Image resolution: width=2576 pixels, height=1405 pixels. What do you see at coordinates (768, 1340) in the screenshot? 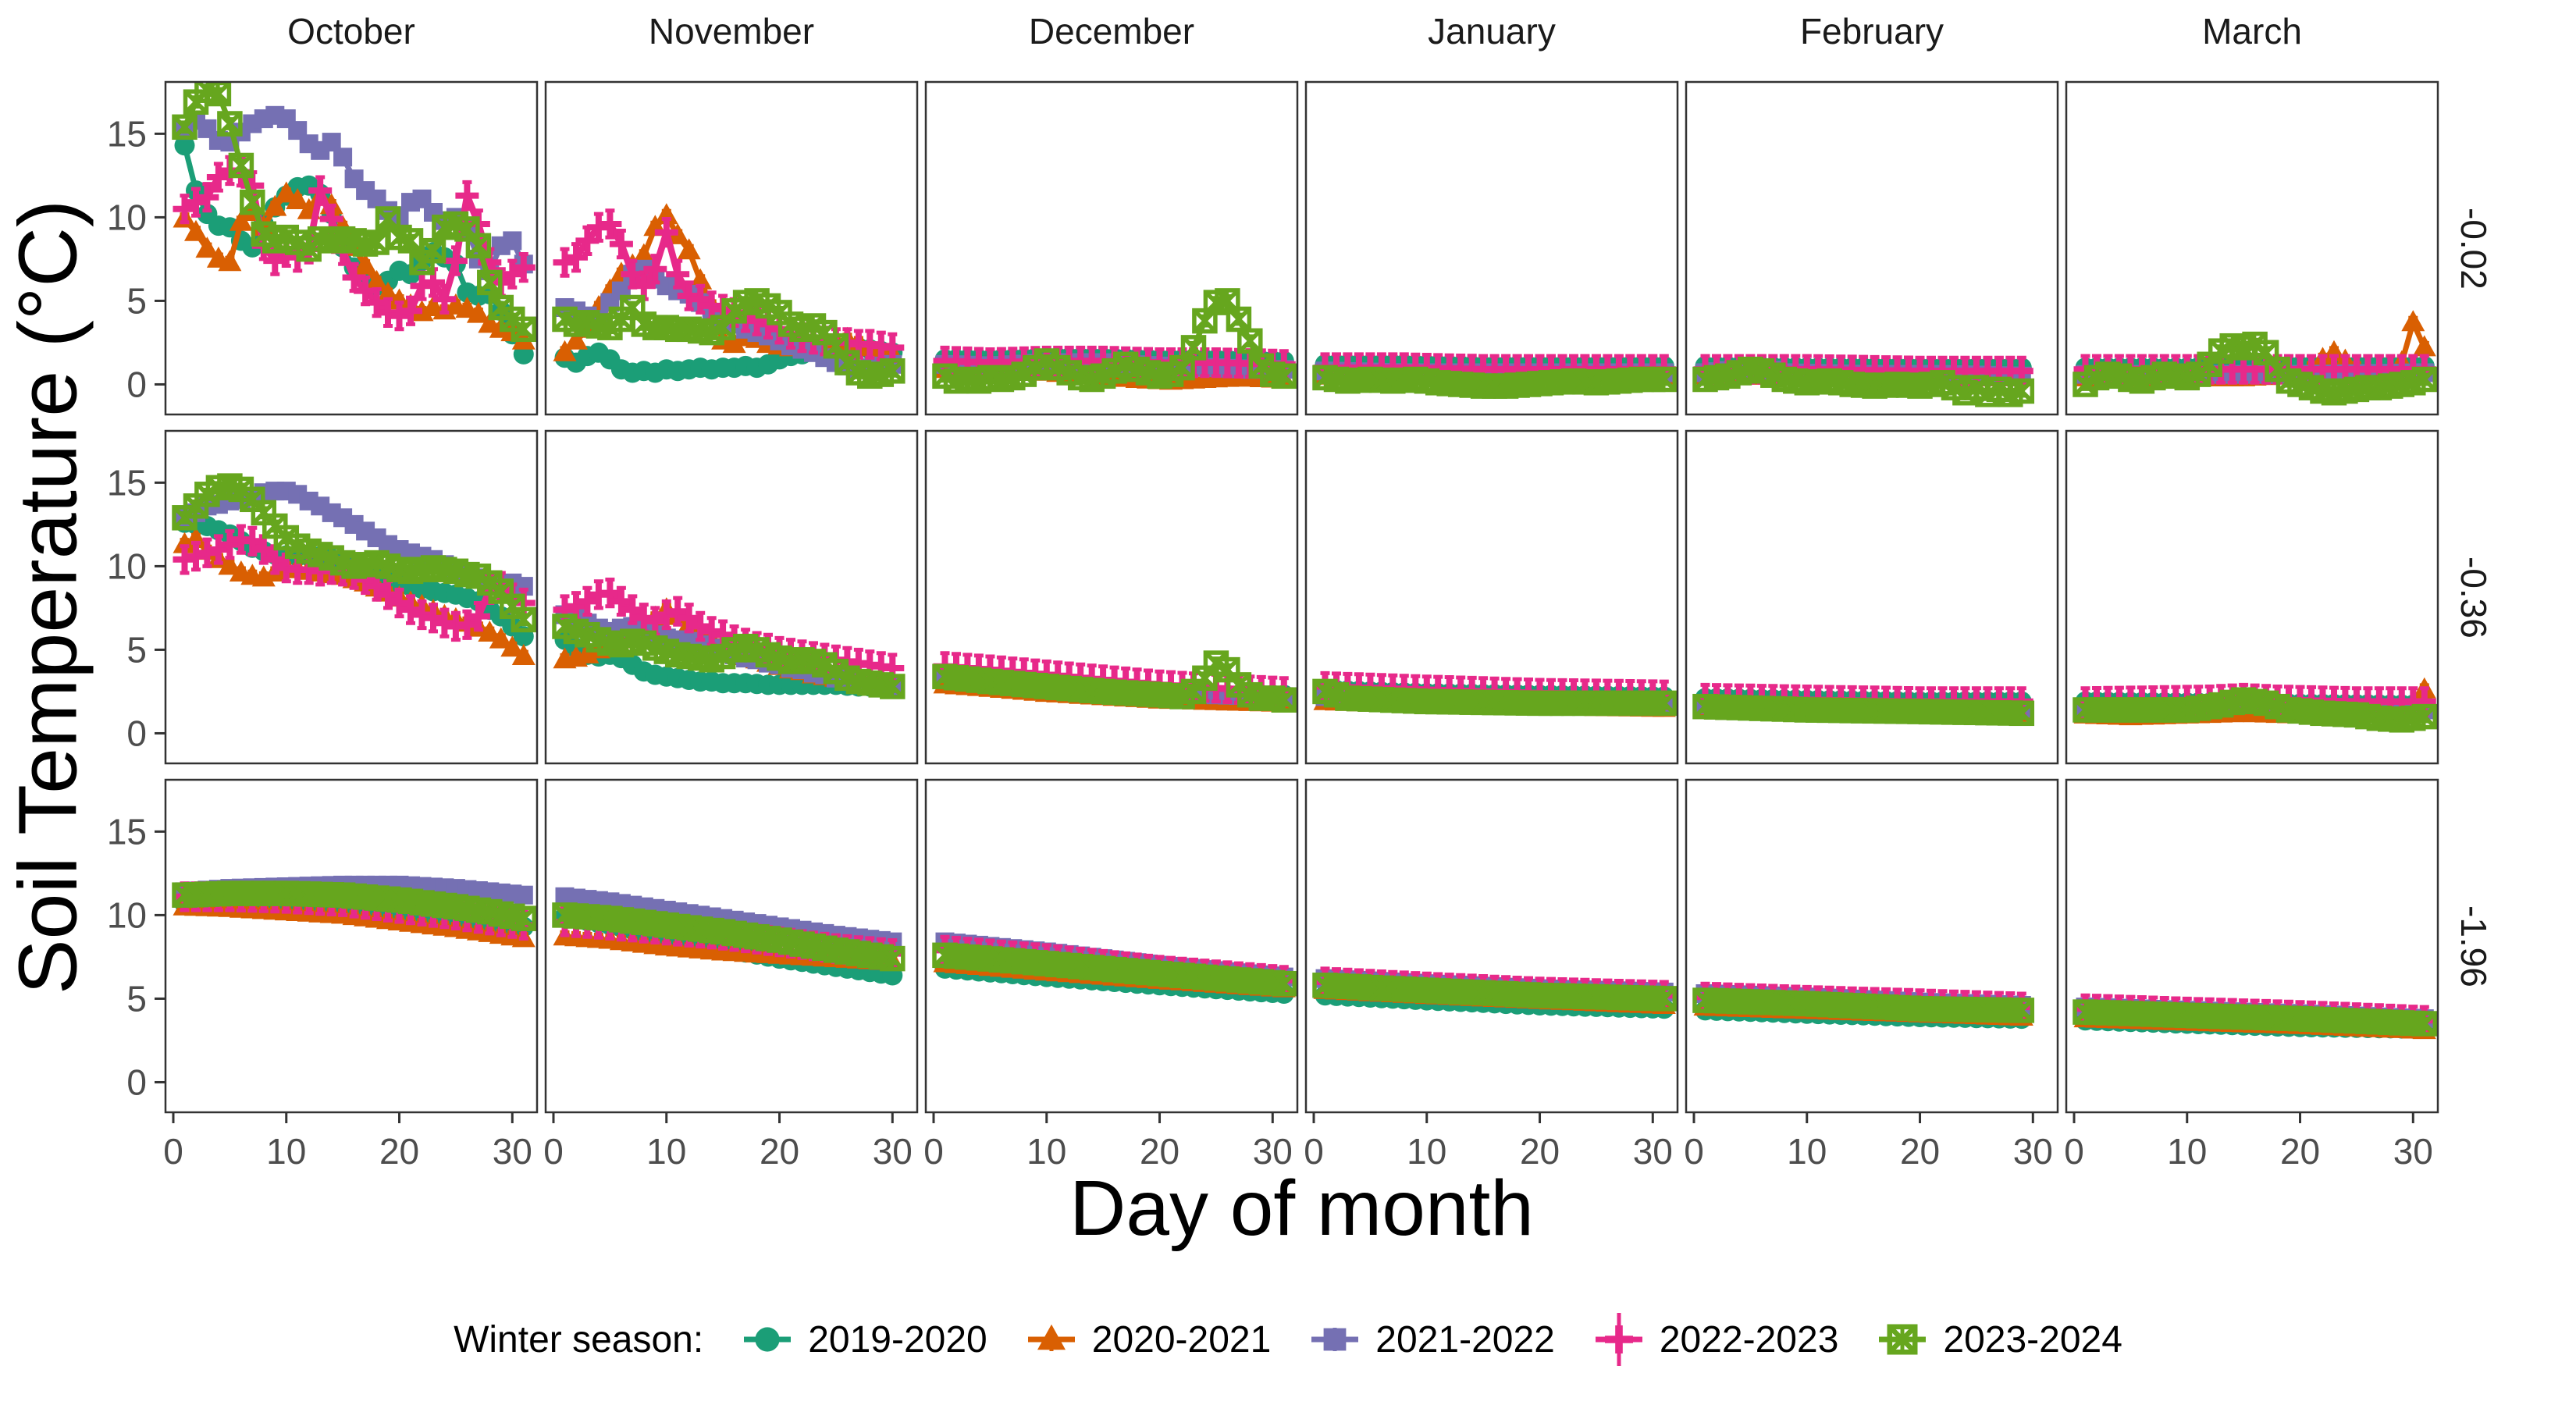
I see `legend-key-circle-icon` at bounding box center [768, 1340].